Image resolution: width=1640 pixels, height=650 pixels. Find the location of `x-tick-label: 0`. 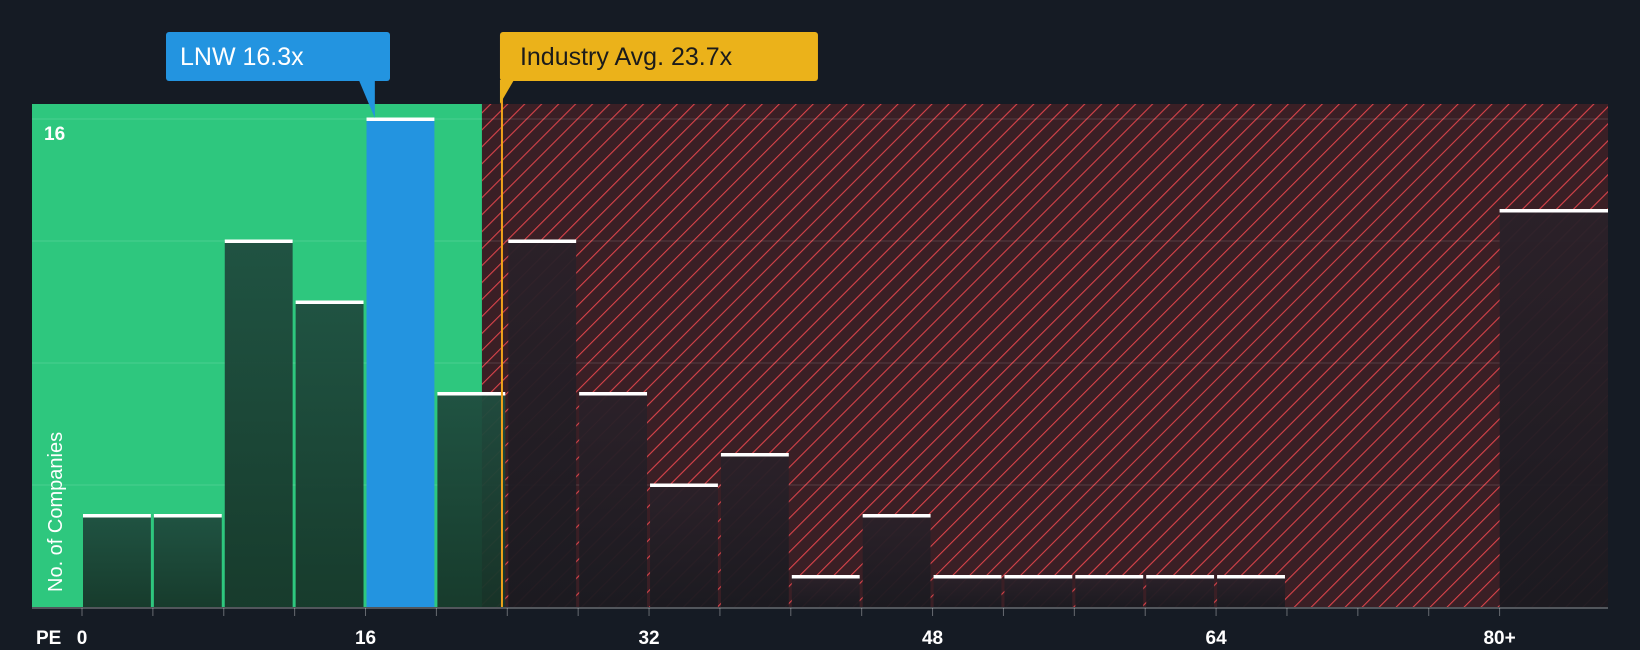

x-tick-label: 0 is located at coordinates (82, 638).